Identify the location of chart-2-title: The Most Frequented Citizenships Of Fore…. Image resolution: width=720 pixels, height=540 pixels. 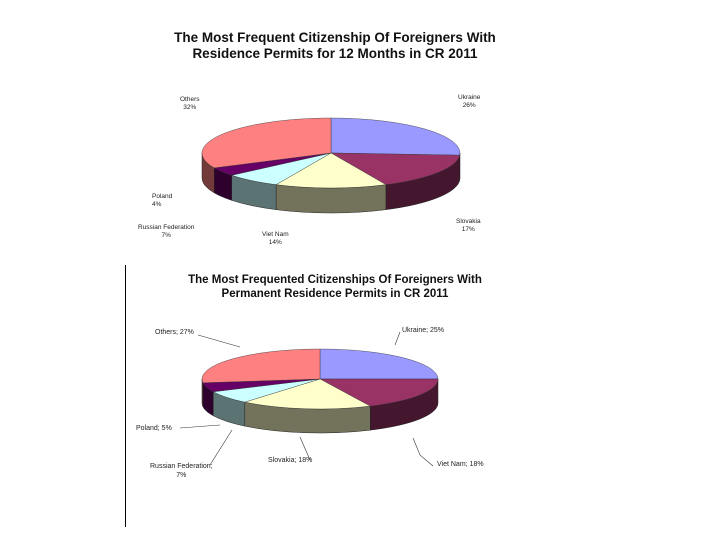
(335, 287).